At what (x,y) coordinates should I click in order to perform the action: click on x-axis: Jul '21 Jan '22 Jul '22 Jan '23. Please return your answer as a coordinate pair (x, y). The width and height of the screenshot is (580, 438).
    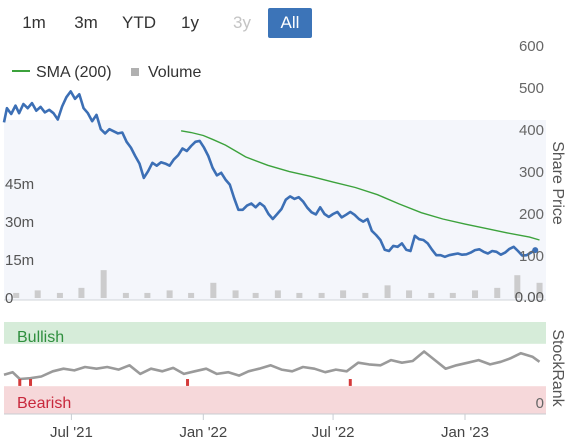
    Looking at the image, I should click on (275, 425).